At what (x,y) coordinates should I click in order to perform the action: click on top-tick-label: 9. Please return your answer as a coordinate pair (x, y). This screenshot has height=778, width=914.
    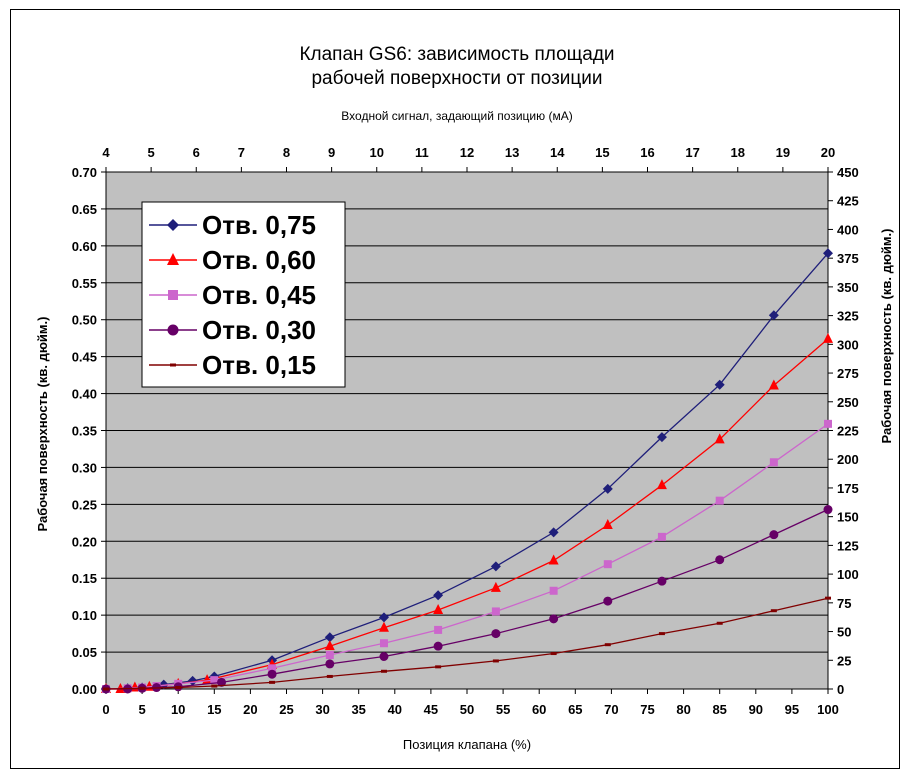
    Looking at the image, I should click on (331, 152).